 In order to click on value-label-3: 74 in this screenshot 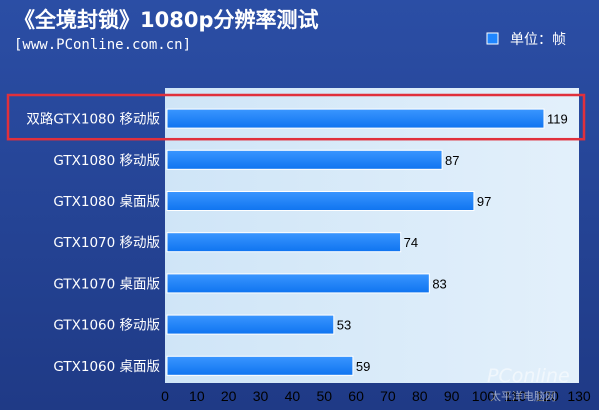, I will do `click(411, 242)`.